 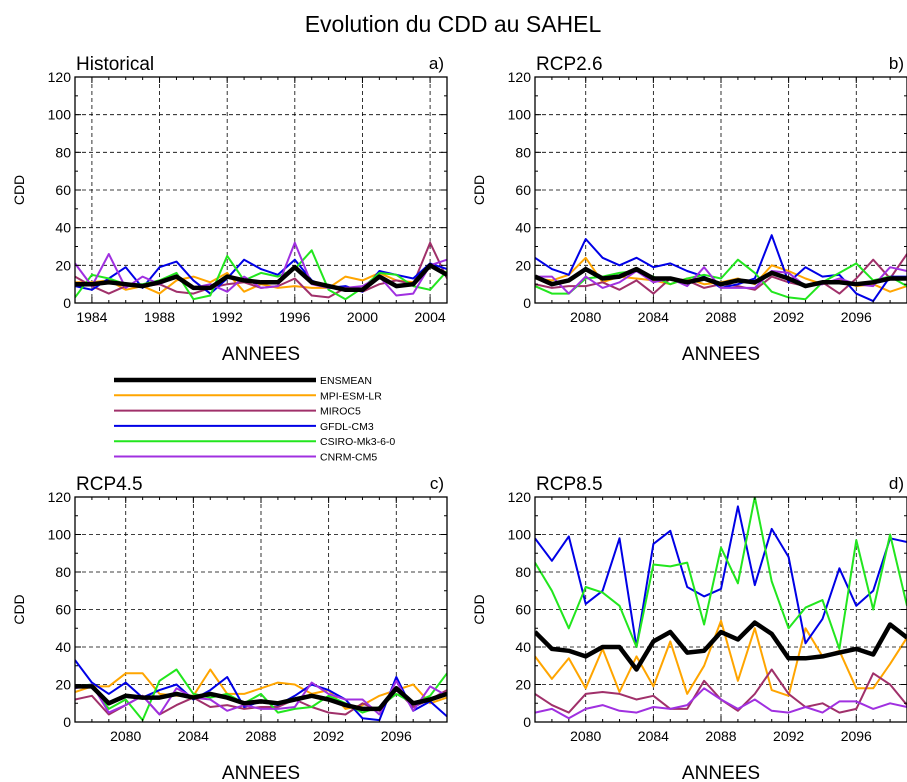 I want to click on panel-label: d), so click(x=896, y=483).